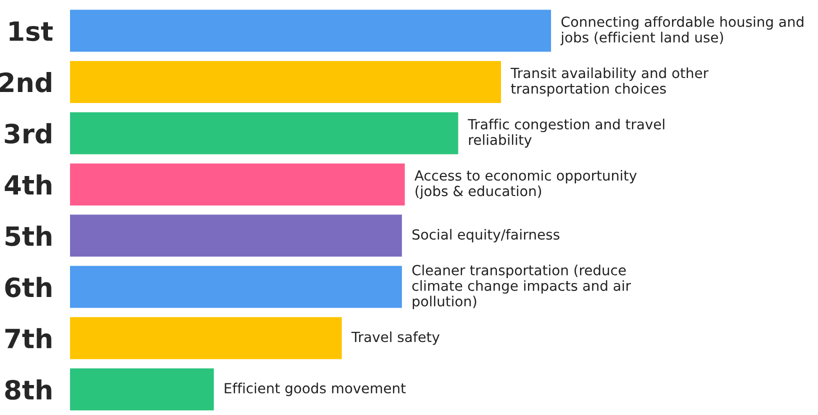 This screenshot has width=818, height=415. I want to click on annotation: Cleaner transportation (reduce climate change impacts and air pollution), so click(521, 287).